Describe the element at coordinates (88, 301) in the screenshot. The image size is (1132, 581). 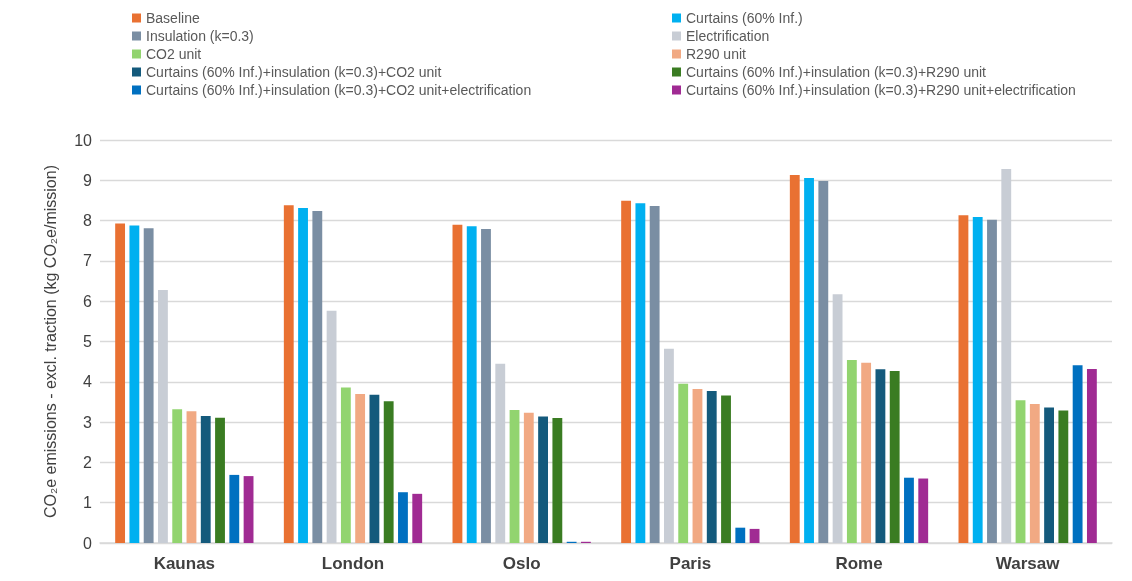
I see `y-tick-label: 6` at that location.